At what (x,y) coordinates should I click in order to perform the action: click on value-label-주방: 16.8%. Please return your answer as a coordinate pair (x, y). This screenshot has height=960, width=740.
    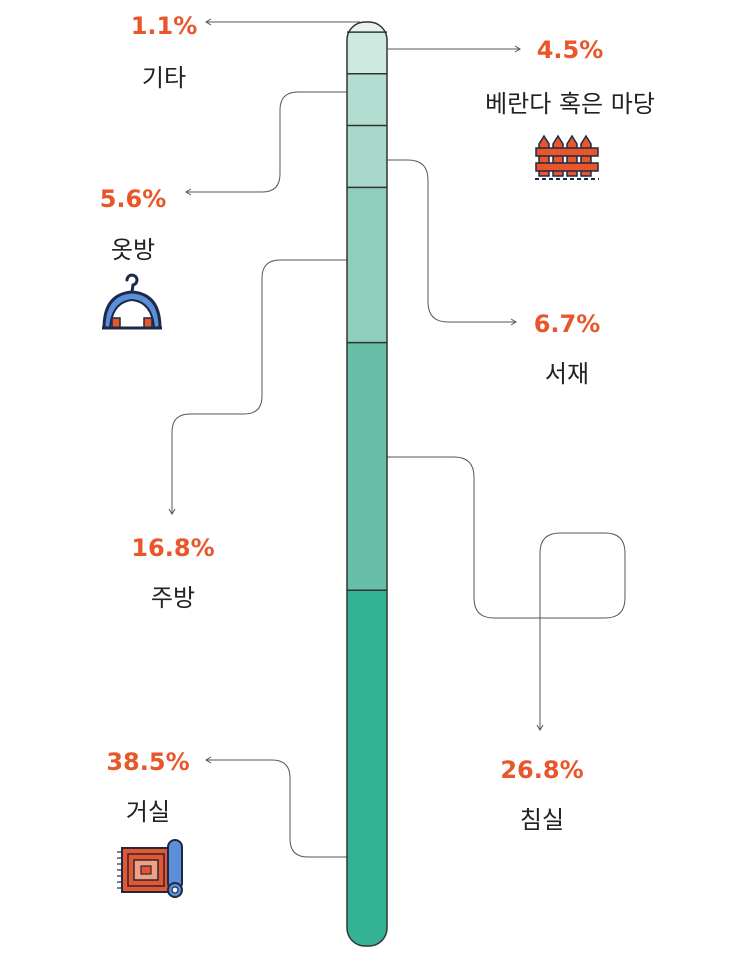
    Looking at the image, I should click on (173, 548).